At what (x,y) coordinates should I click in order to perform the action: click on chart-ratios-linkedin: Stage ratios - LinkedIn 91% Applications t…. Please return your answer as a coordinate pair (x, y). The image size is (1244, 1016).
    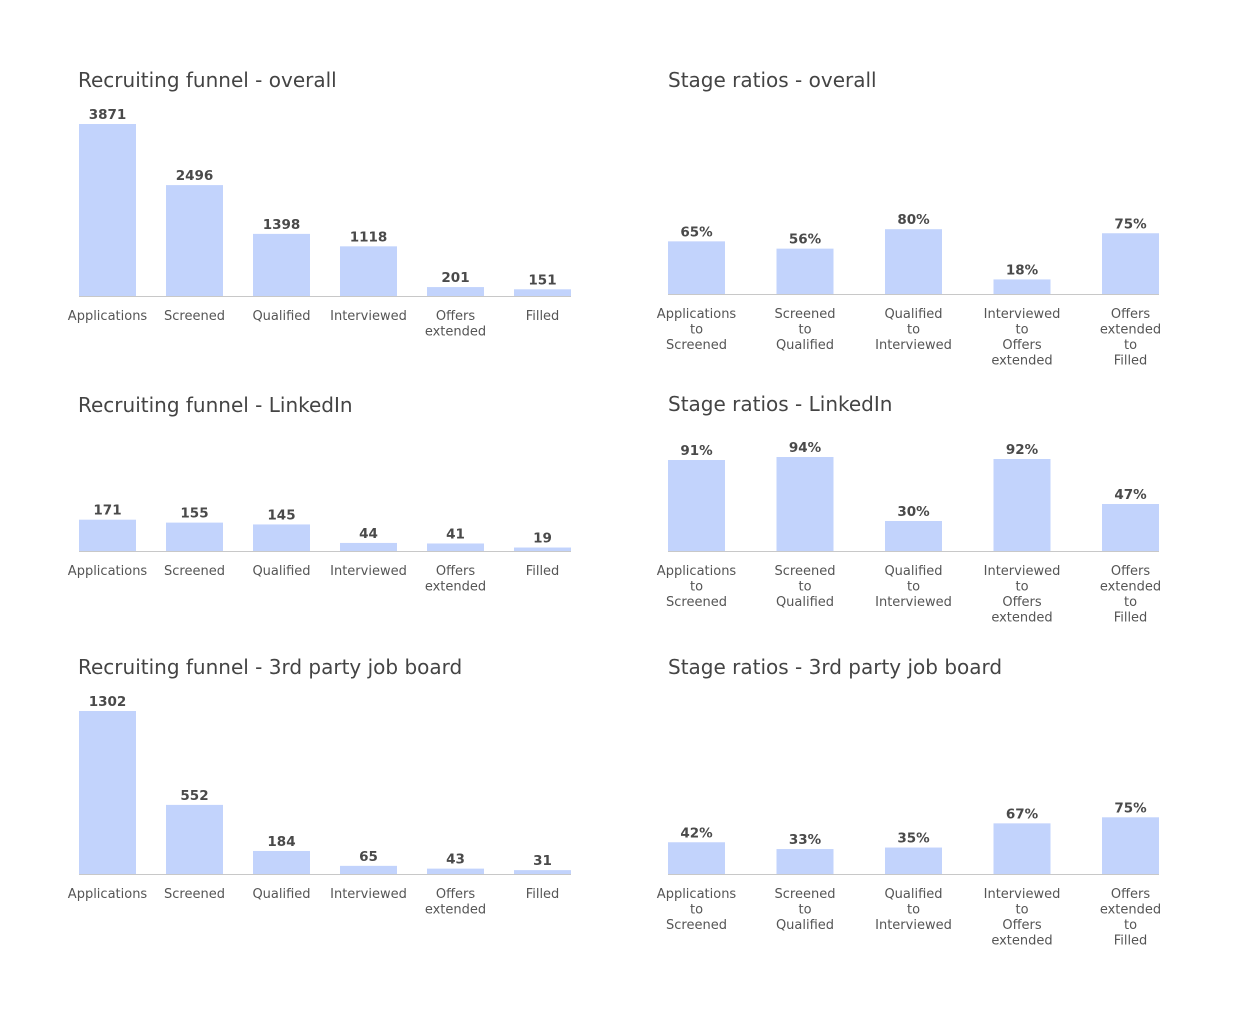
    Looking at the image, I should click on (922, 522).